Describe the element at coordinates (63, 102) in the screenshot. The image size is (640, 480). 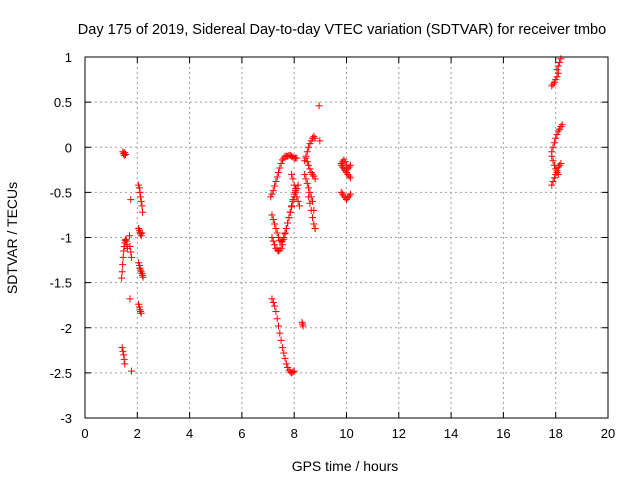
I see `y-tick-label: 0.5` at that location.